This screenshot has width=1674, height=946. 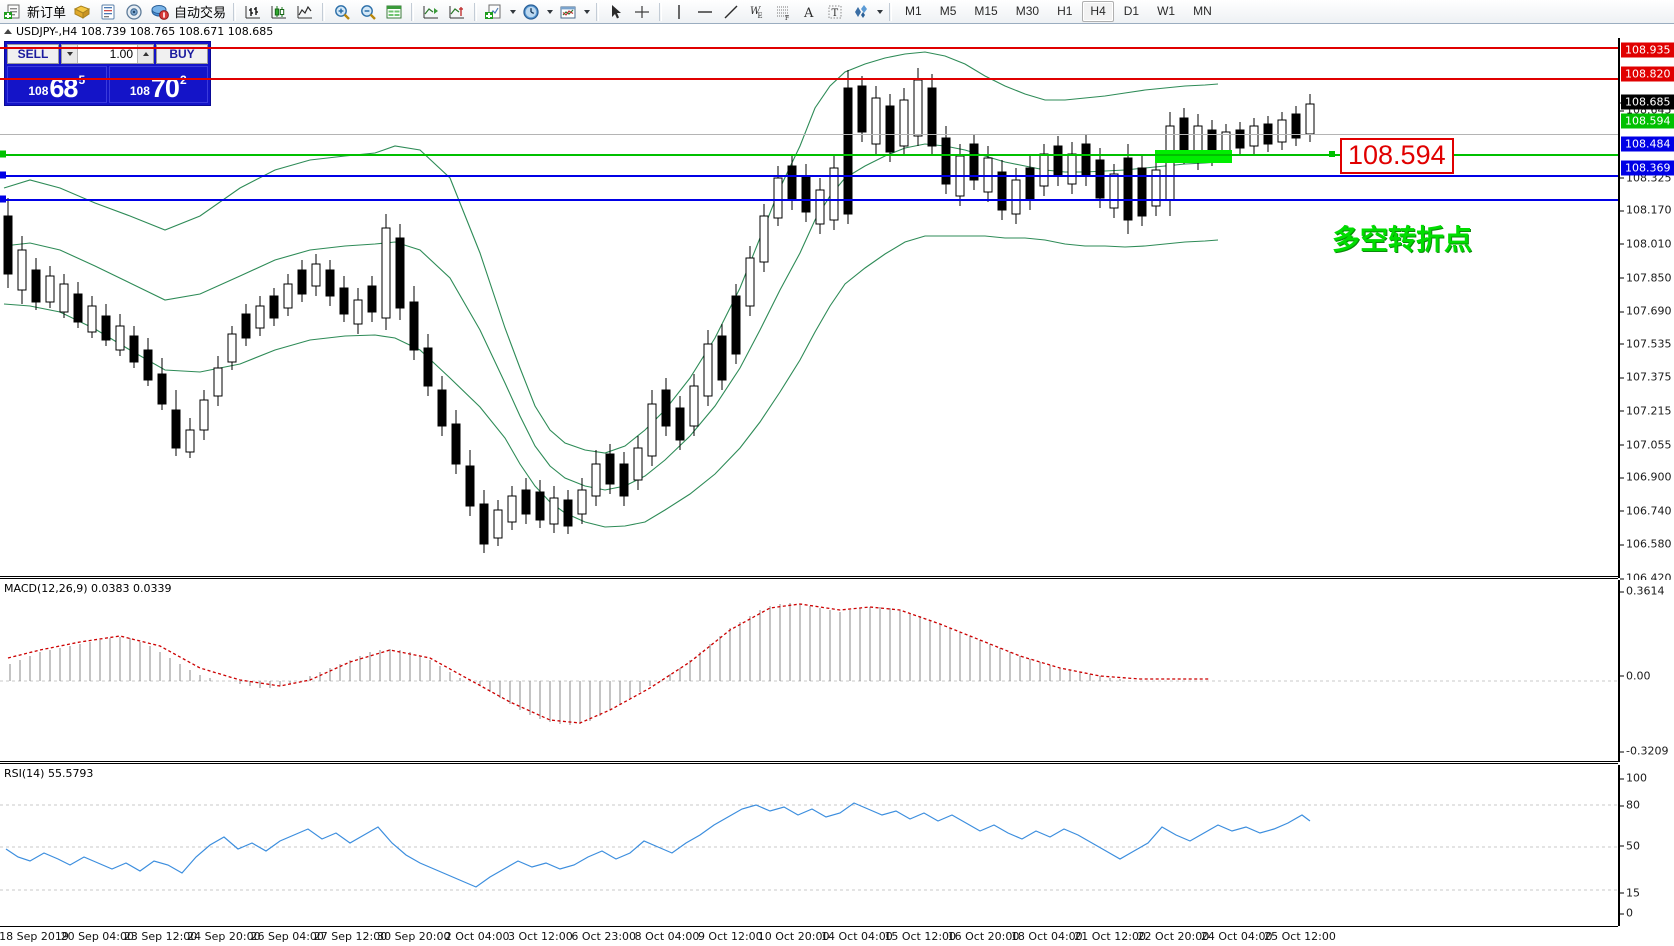 I want to click on one-click-trading-panel: SELL 1.00 BUY 108 68 5 108 70 2, so click(x=107, y=73).